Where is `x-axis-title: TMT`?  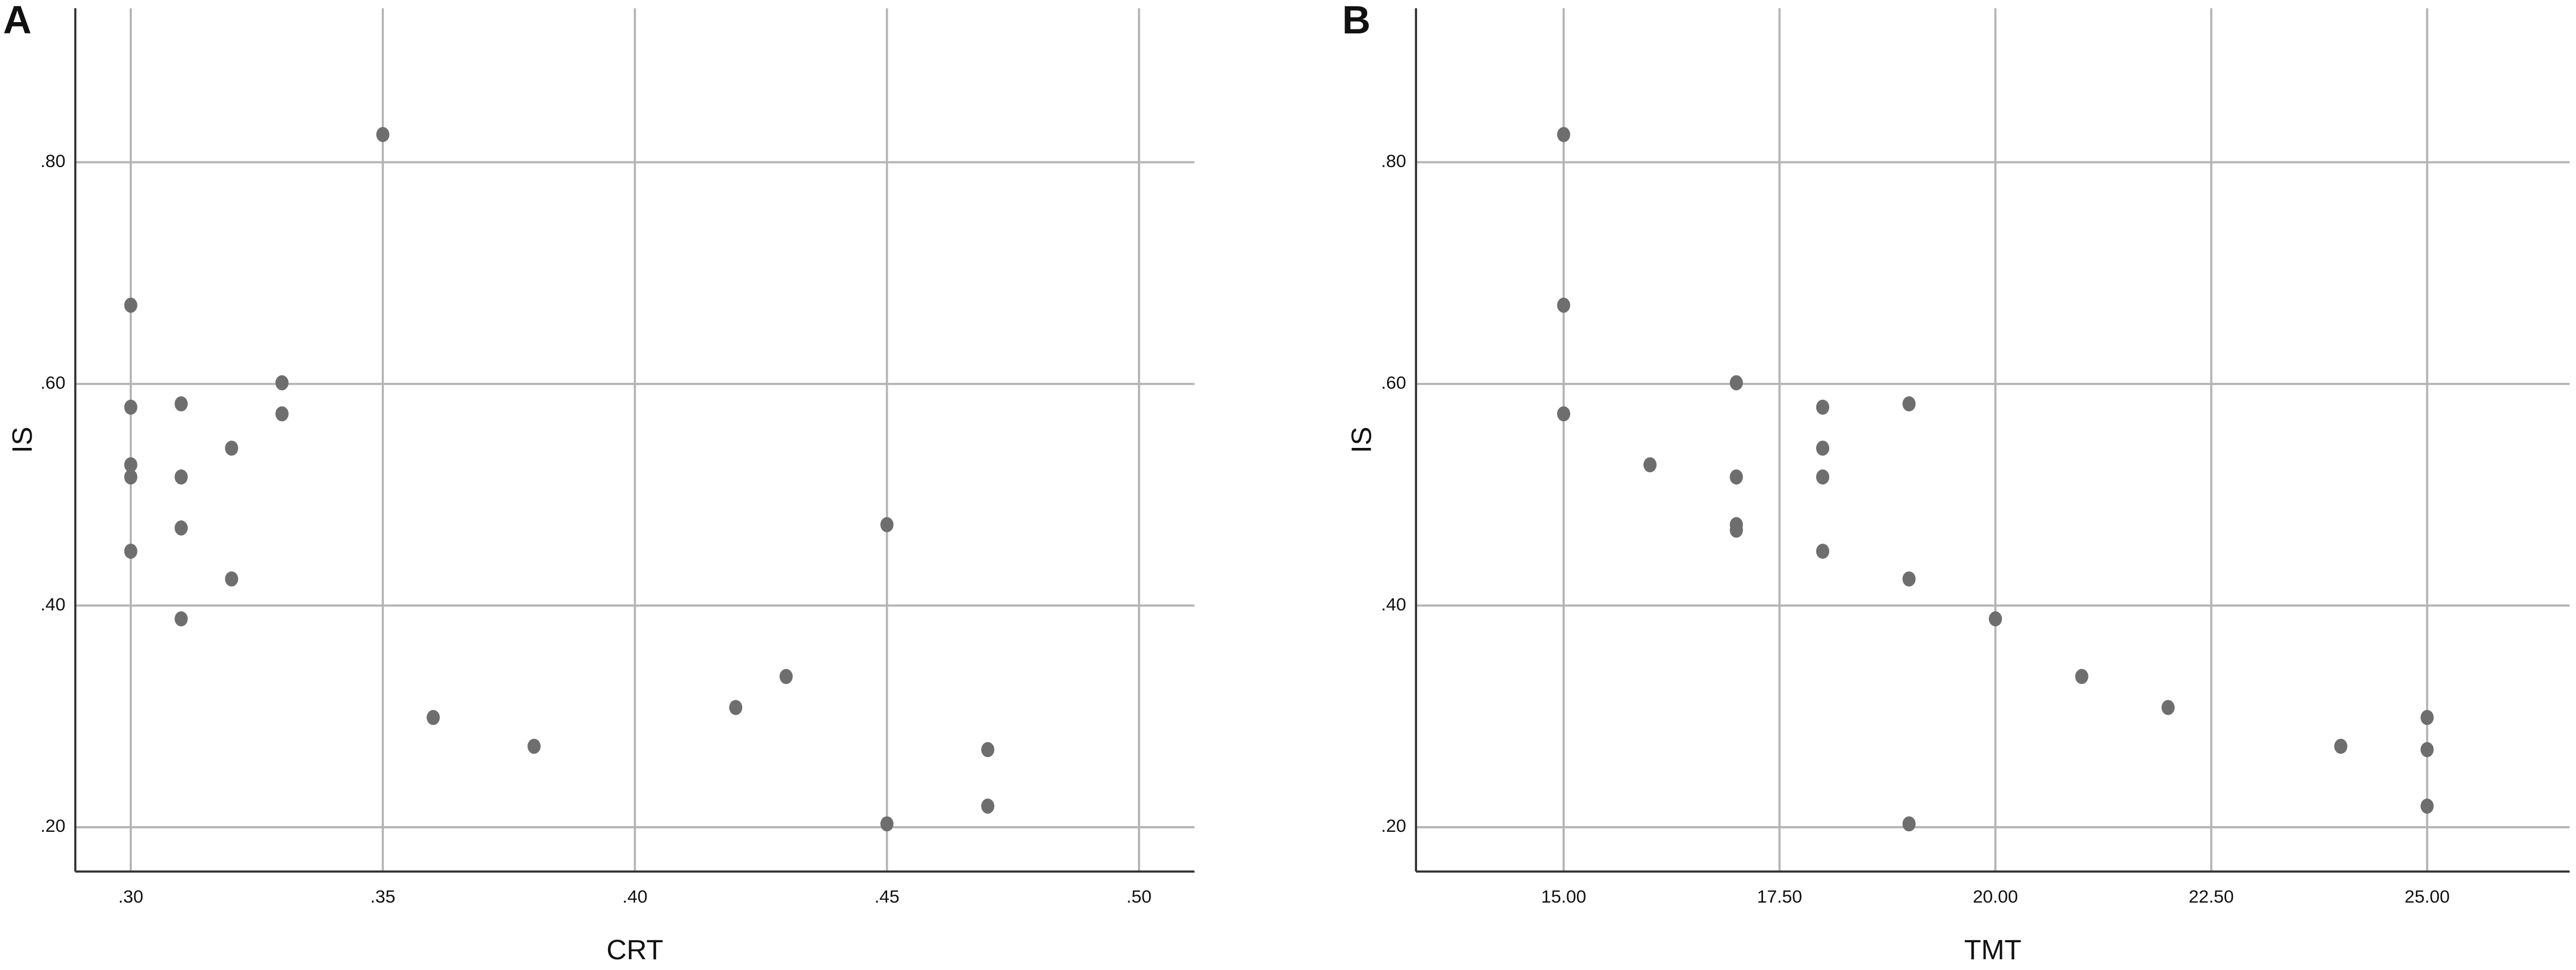
x-axis-title: TMT is located at coordinates (1992, 950).